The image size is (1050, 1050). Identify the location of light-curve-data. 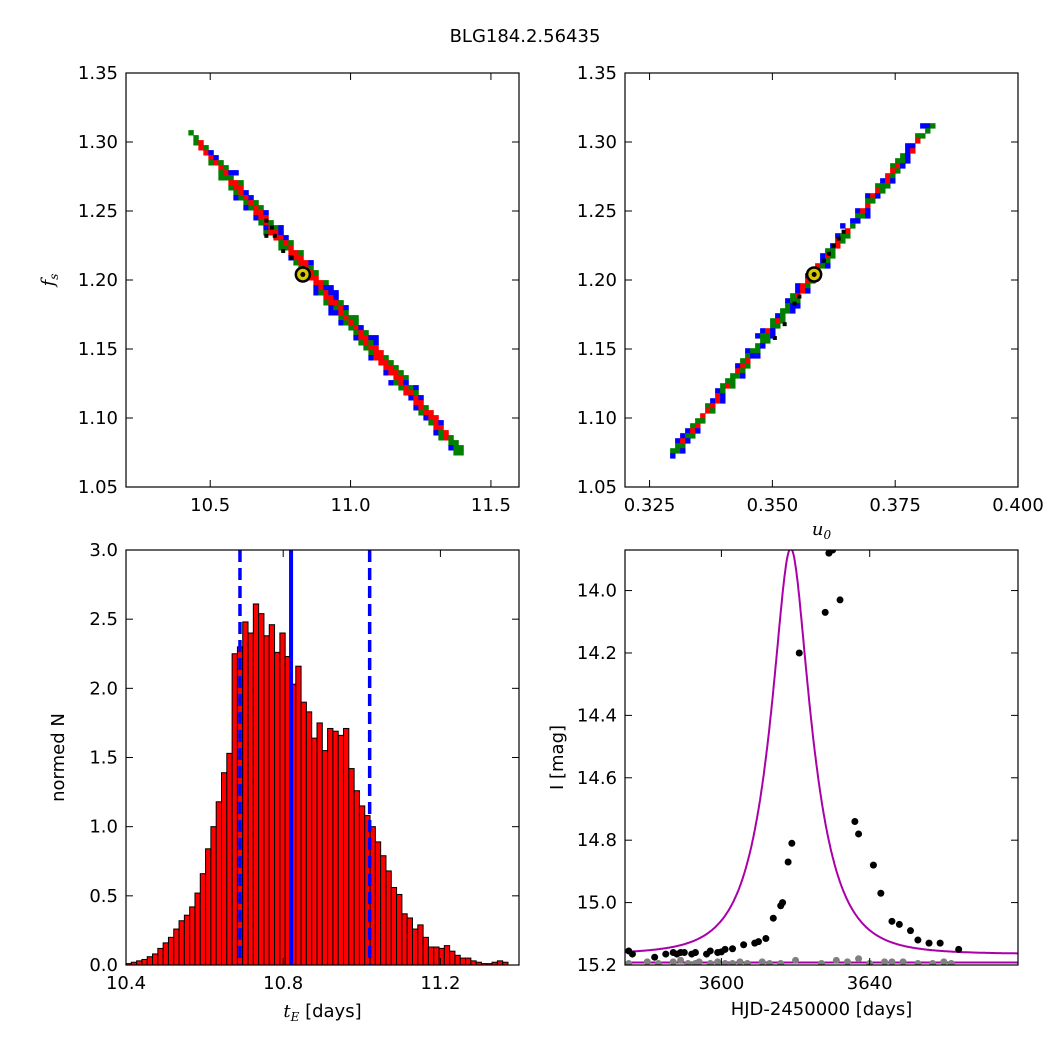
(821, 757).